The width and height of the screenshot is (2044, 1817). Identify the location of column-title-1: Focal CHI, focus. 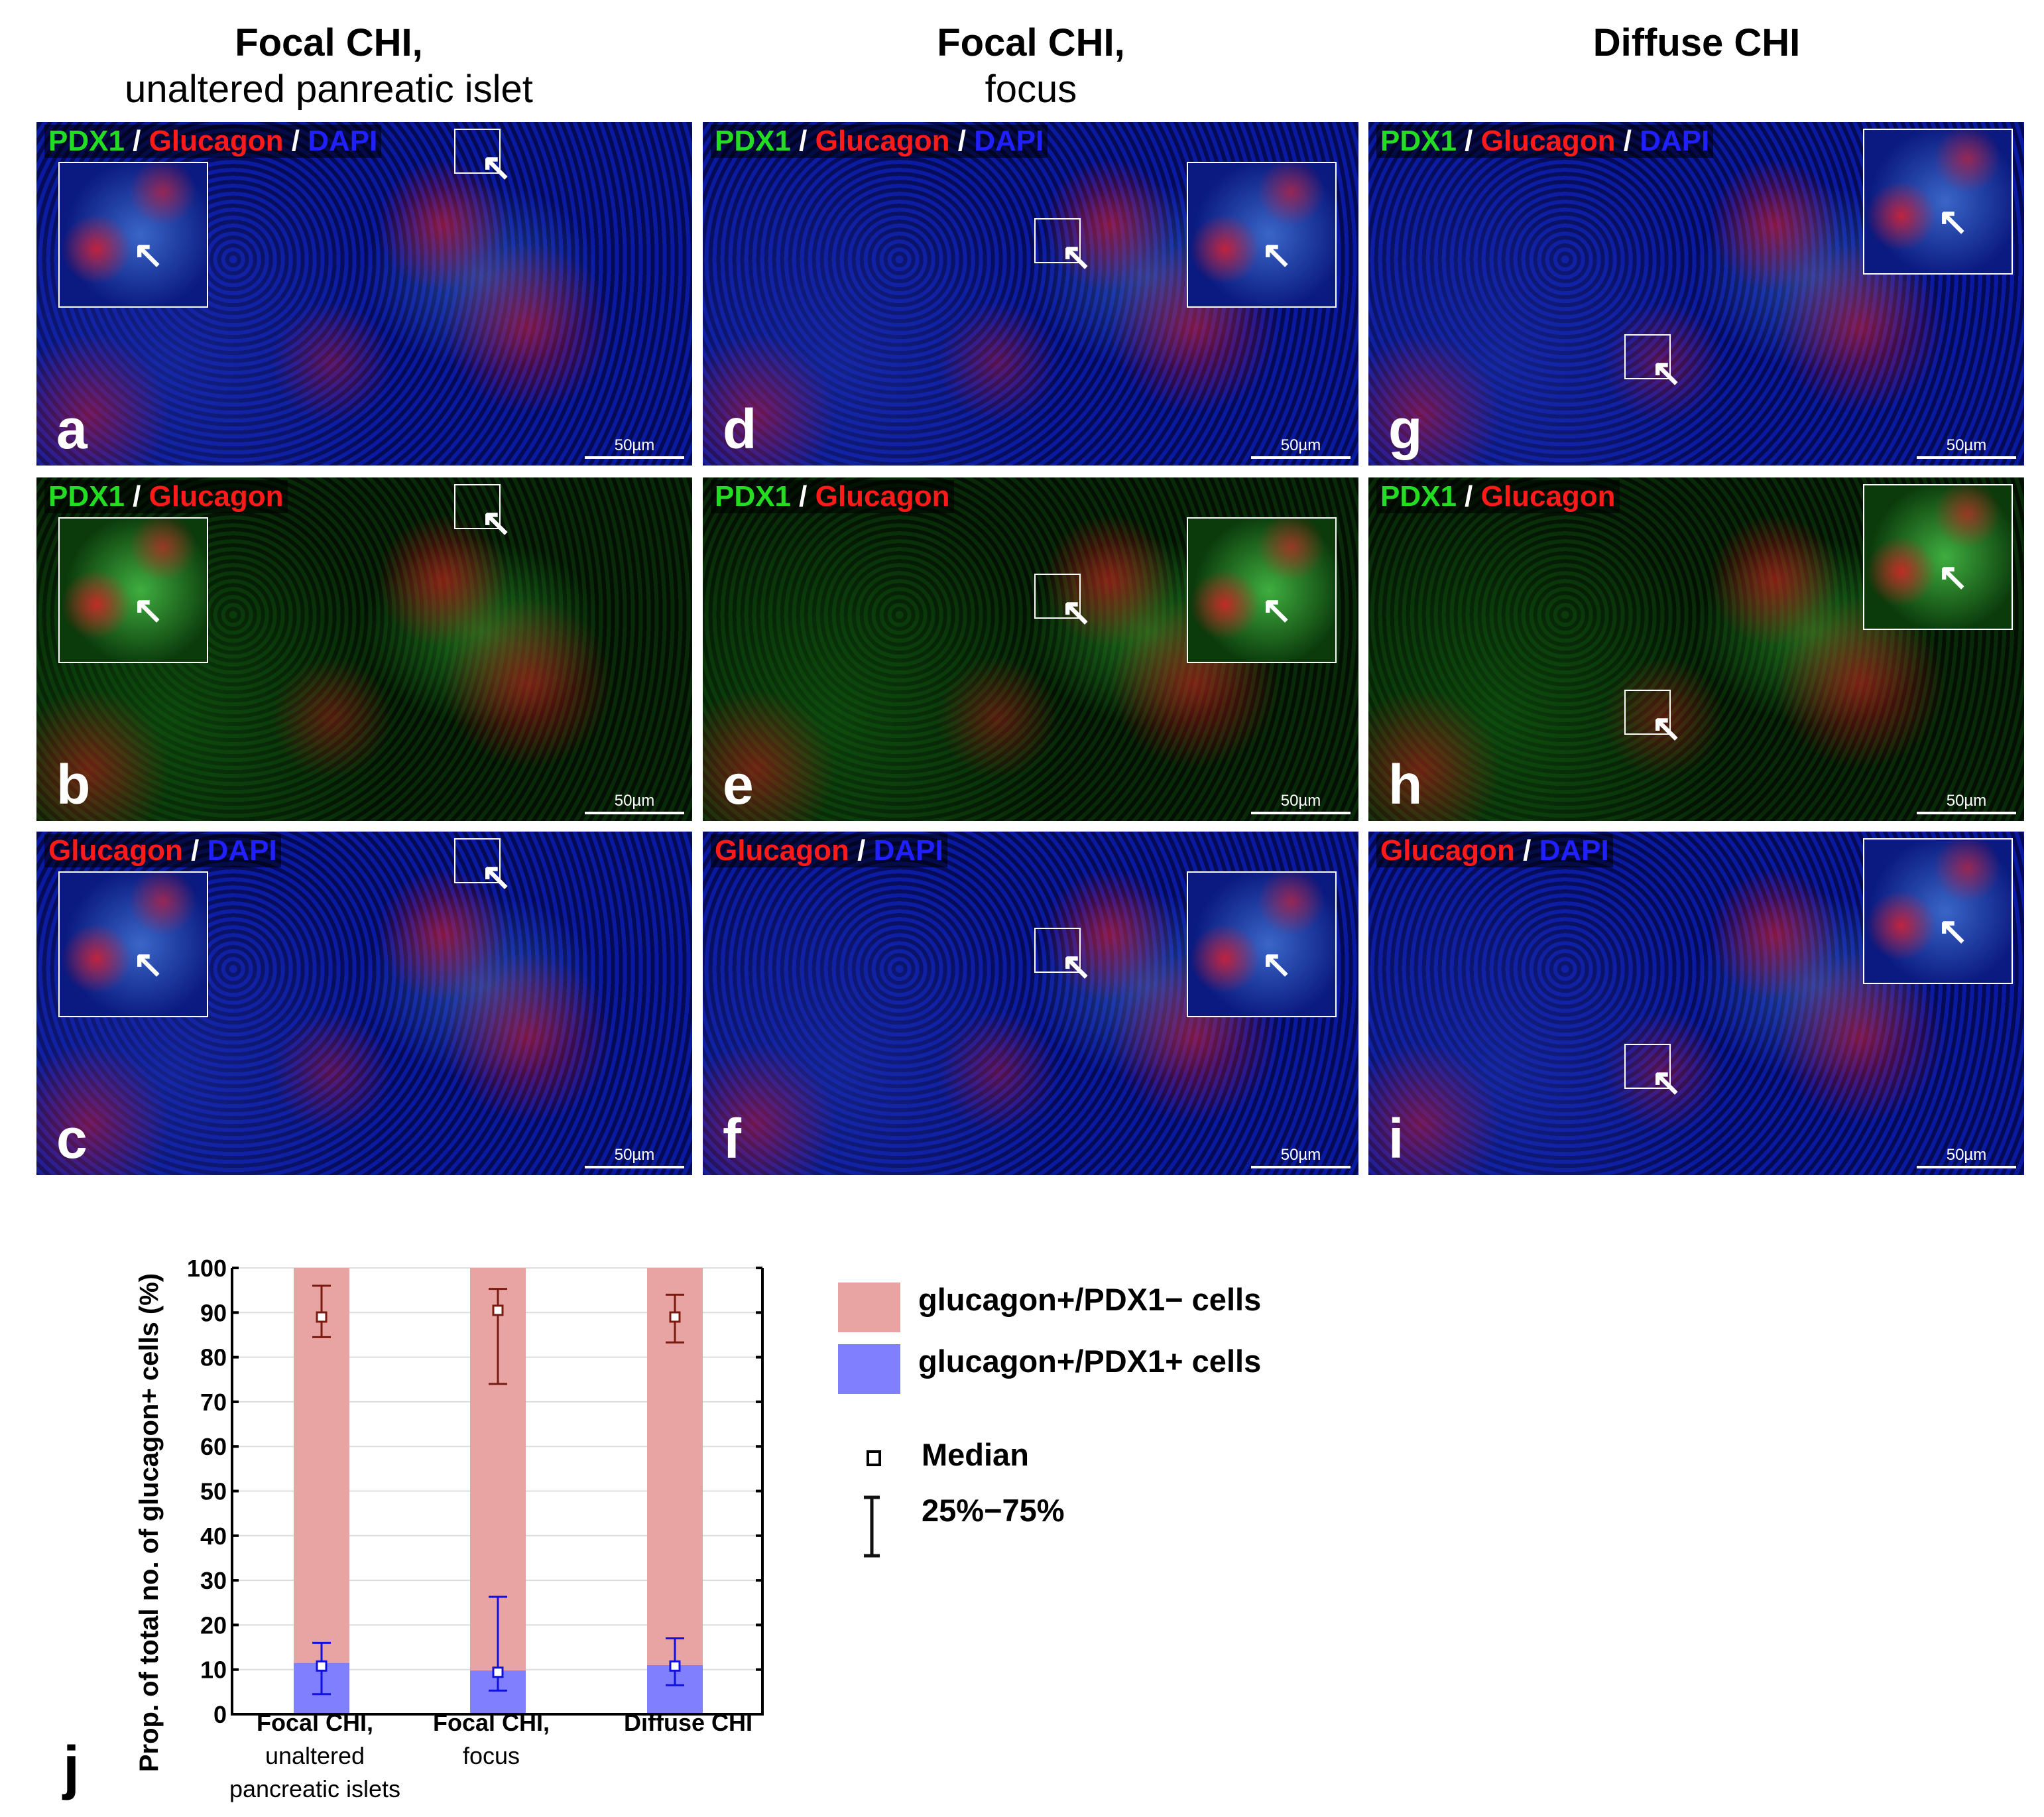
(1030, 66).